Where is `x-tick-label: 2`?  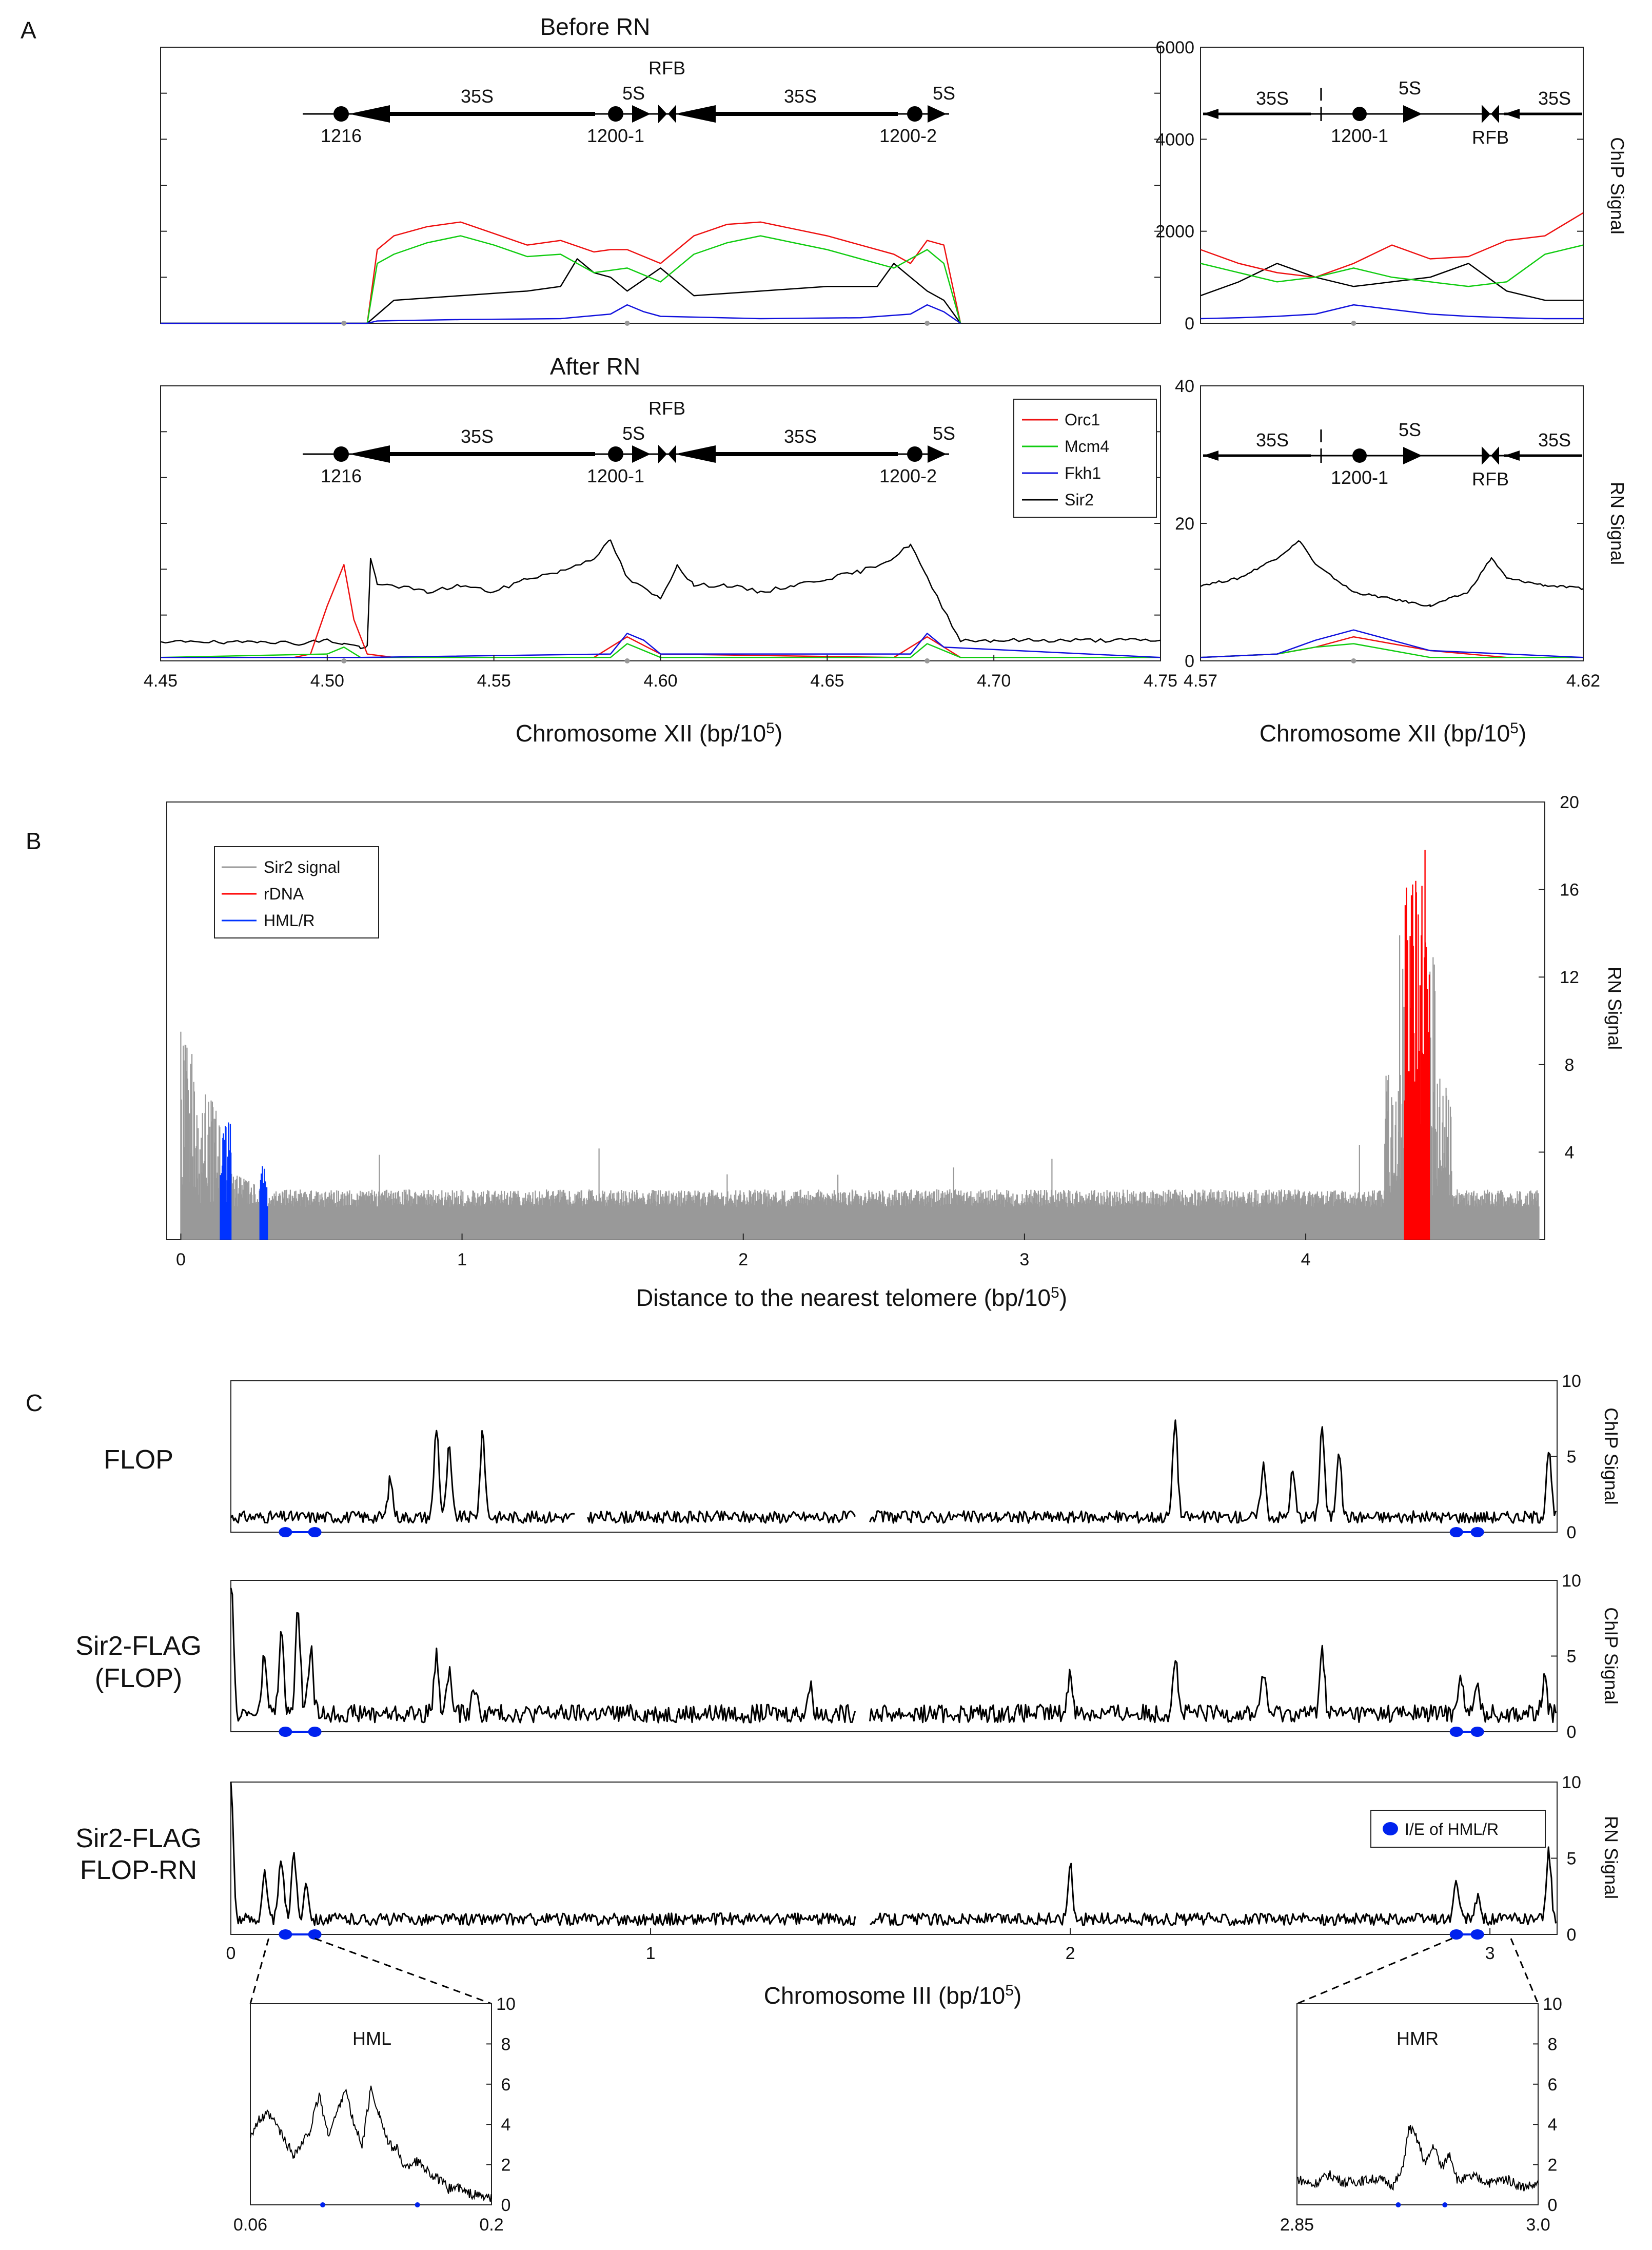
x-tick-label: 2 is located at coordinates (1070, 1953).